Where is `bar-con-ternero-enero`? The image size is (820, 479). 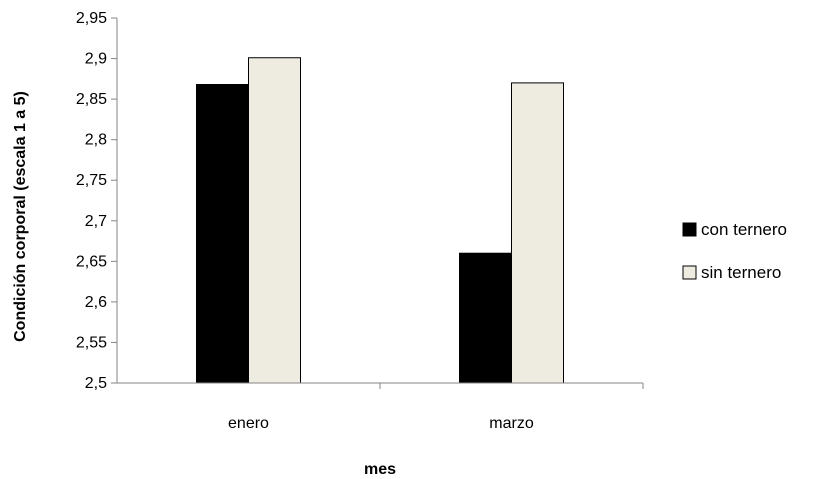 bar-con-ternero-enero is located at coordinates (222, 234).